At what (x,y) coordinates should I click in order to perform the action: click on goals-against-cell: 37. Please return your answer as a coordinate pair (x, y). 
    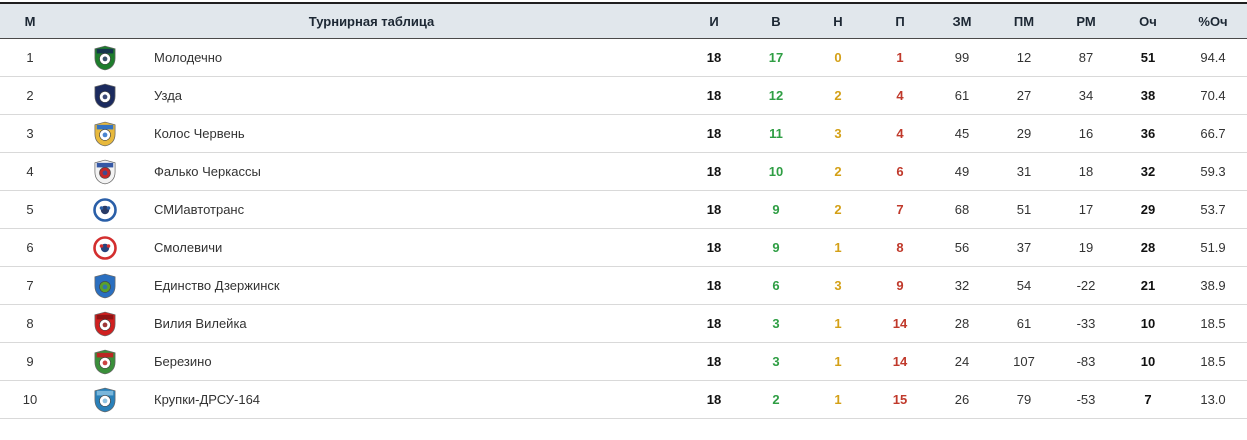
    Looking at the image, I should click on (1024, 247).